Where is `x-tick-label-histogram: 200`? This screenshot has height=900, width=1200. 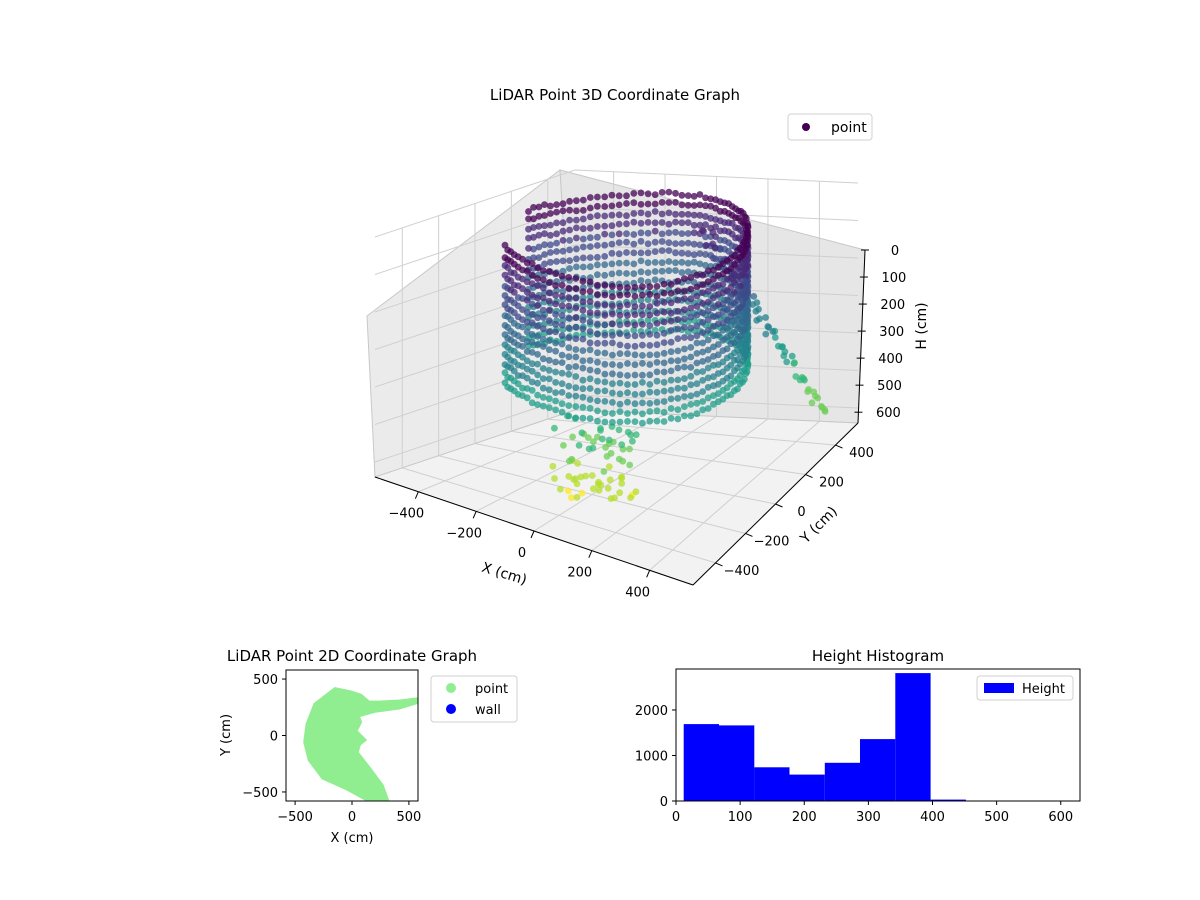 x-tick-label-histogram: 200 is located at coordinates (804, 817).